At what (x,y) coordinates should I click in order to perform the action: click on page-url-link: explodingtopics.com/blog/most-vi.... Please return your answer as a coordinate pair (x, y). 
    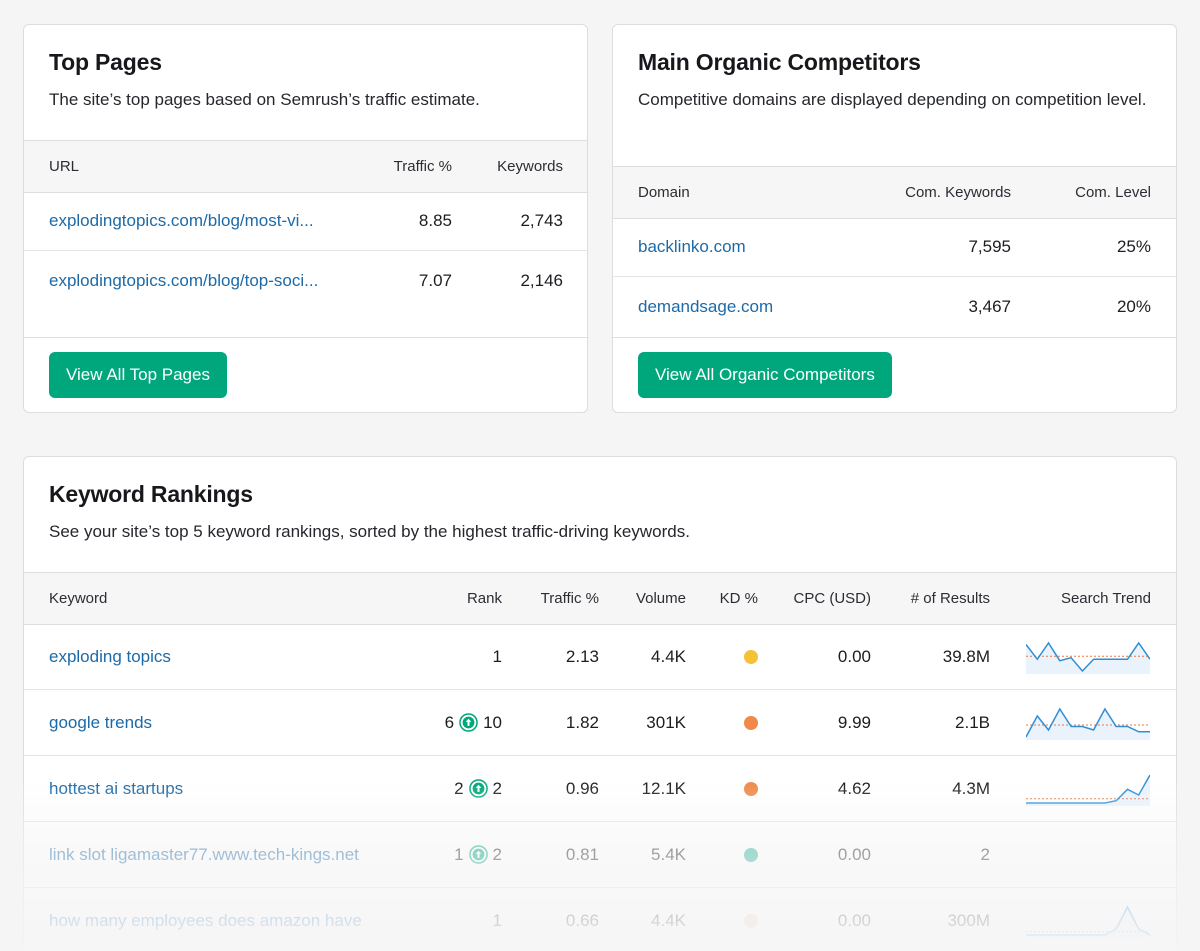
    Looking at the image, I should click on (181, 220).